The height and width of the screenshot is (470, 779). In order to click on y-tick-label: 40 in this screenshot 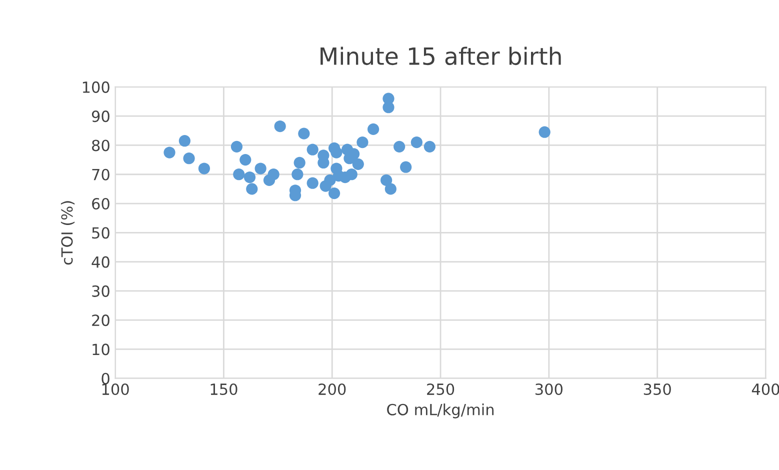, I will do `click(101, 262)`.